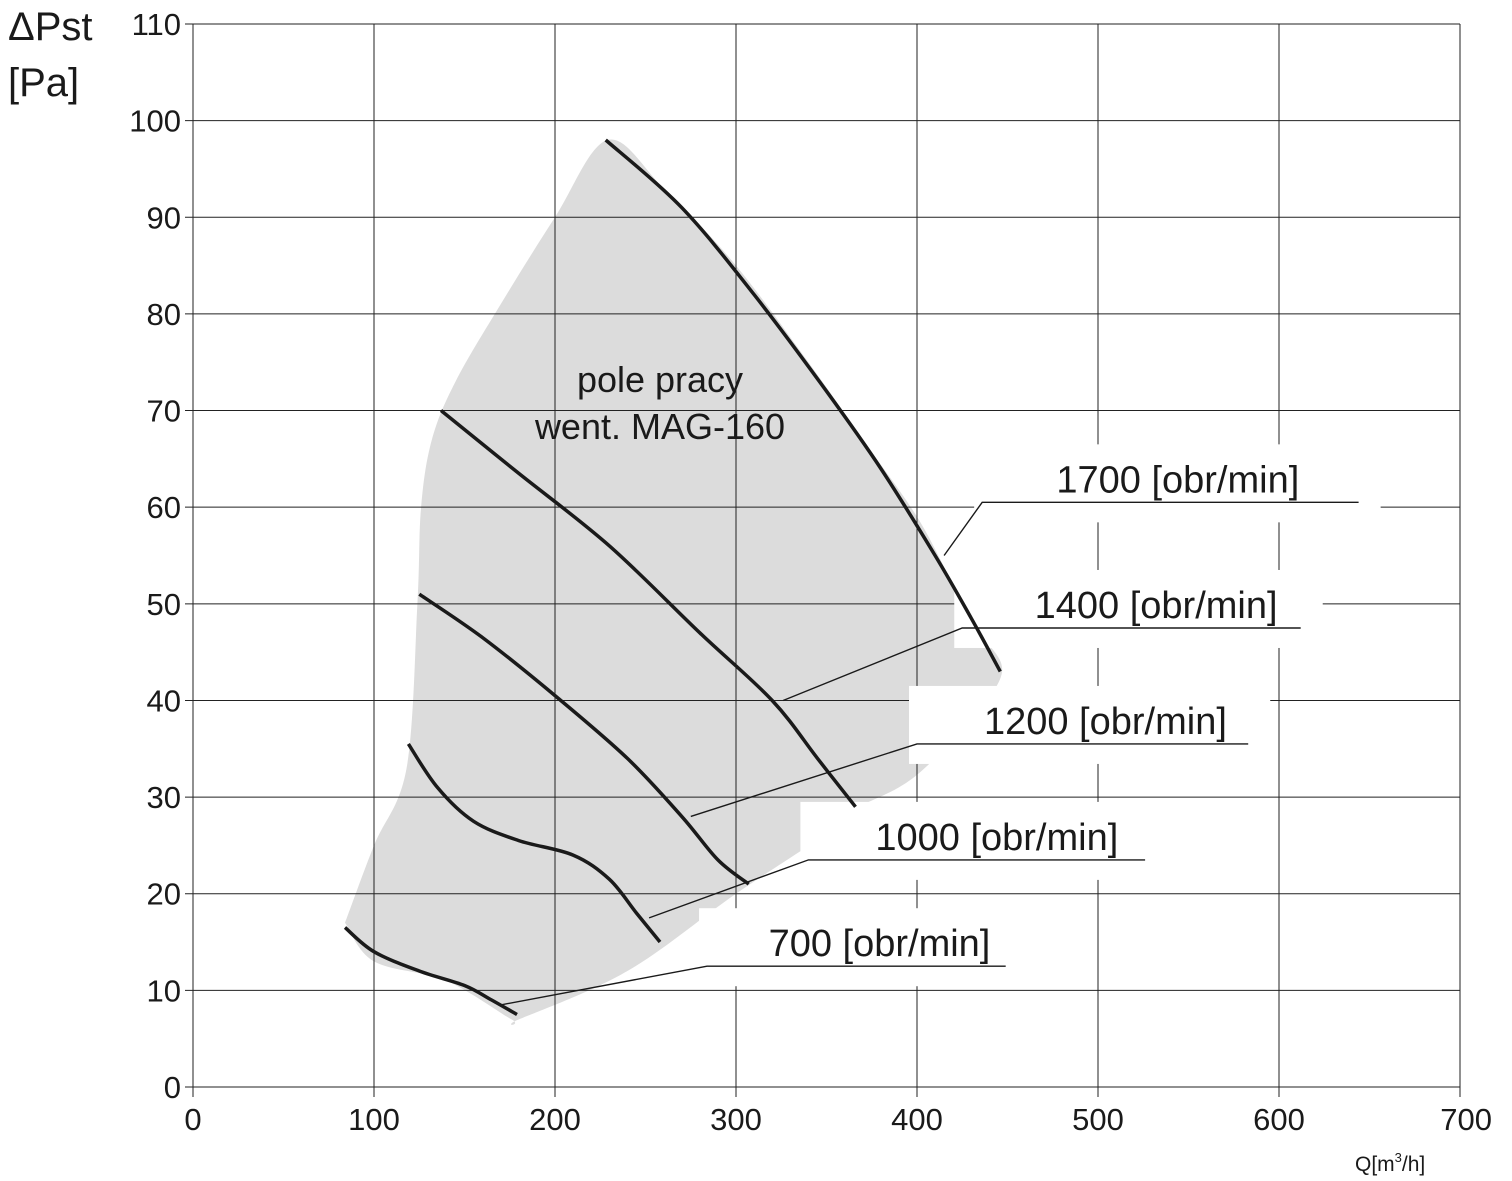 The height and width of the screenshot is (1181, 1512). What do you see at coordinates (1466, 1119) in the screenshot?
I see `x-tick-label: 700` at bounding box center [1466, 1119].